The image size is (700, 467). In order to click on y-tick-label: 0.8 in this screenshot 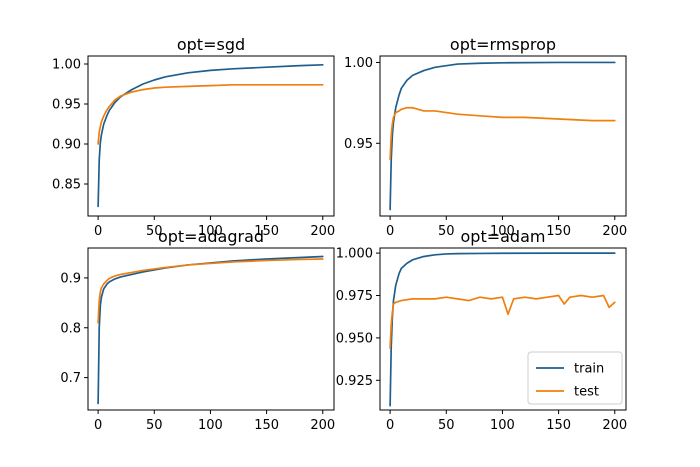, I will do `click(70, 328)`.